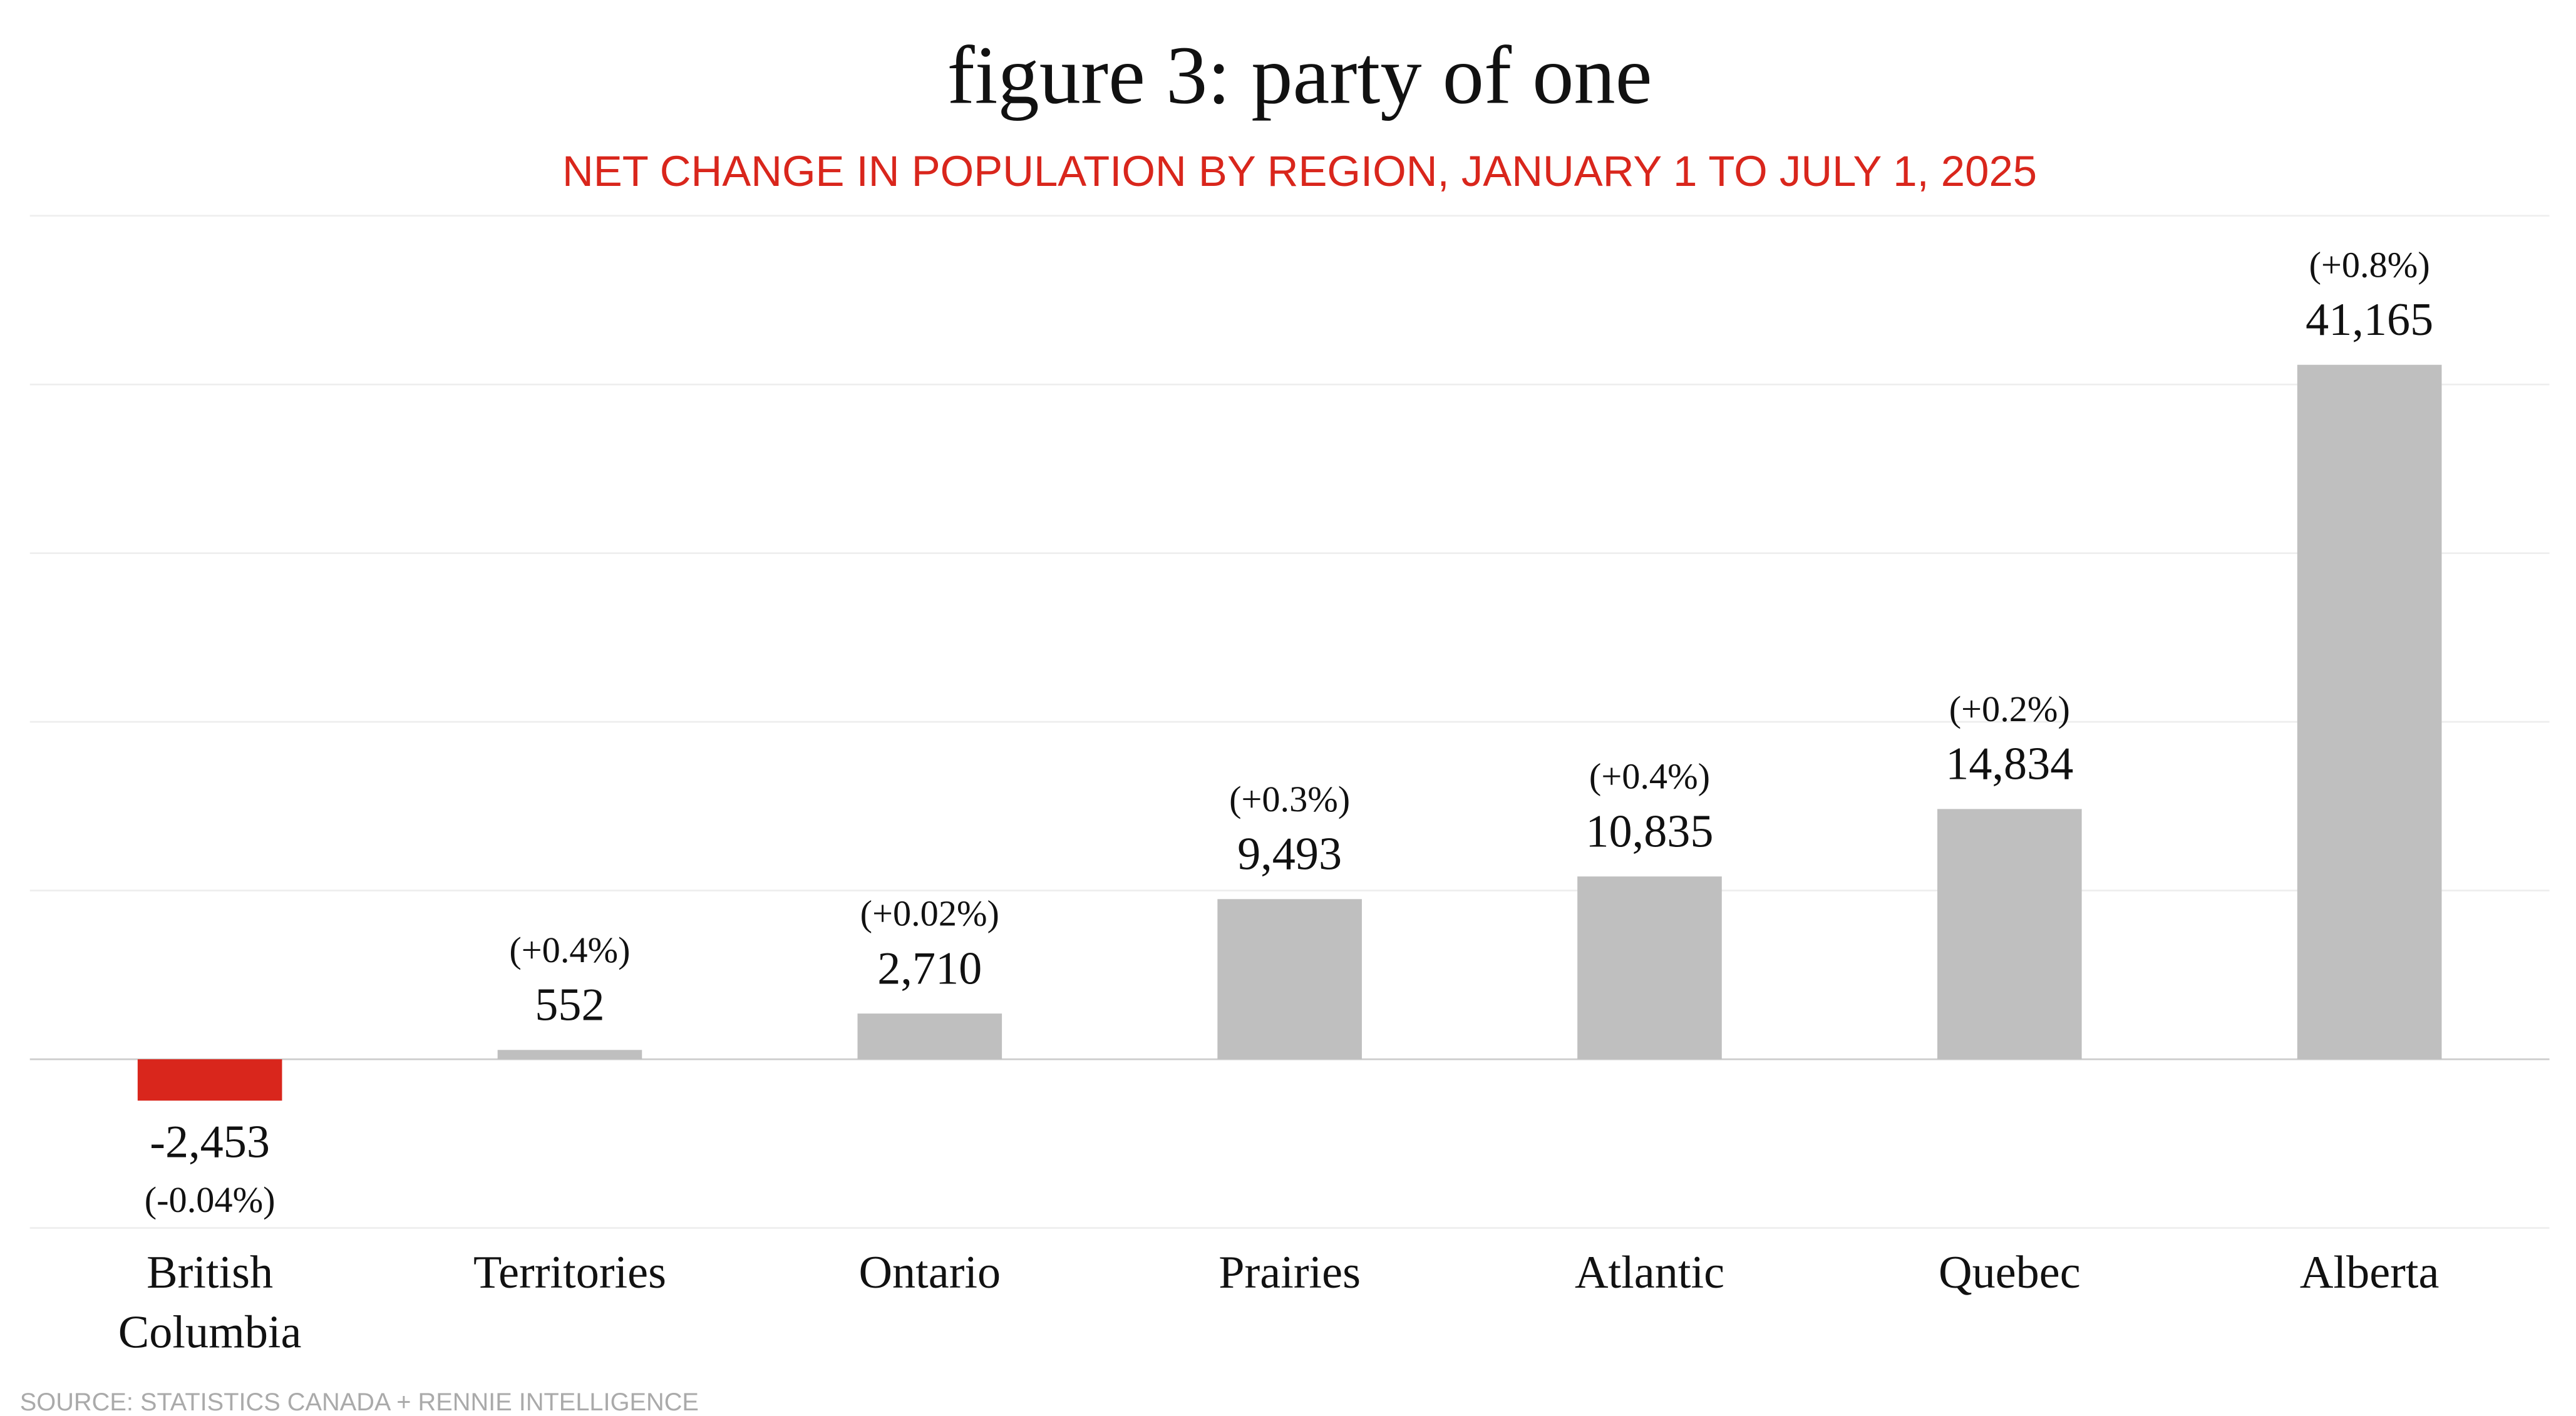  What do you see at coordinates (1649, 831) in the screenshot?
I see `value-label: 10,835` at bounding box center [1649, 831].